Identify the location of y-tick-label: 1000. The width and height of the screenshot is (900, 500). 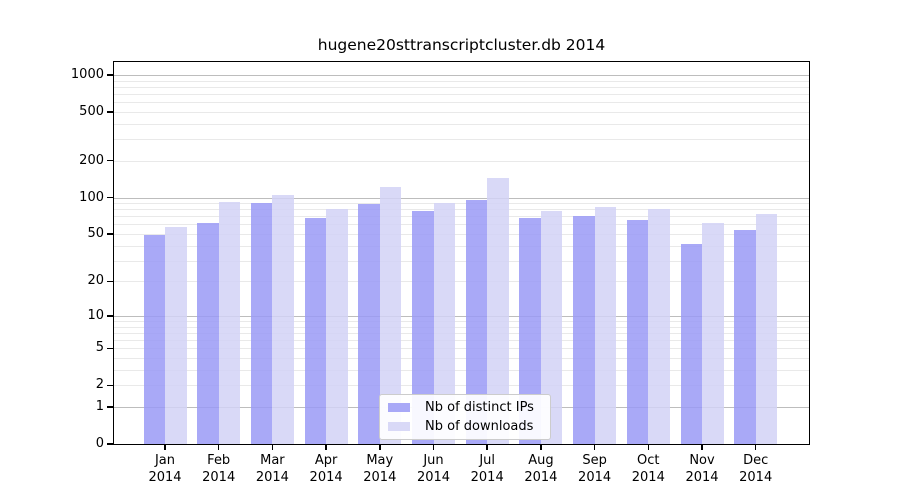
(87, 74).